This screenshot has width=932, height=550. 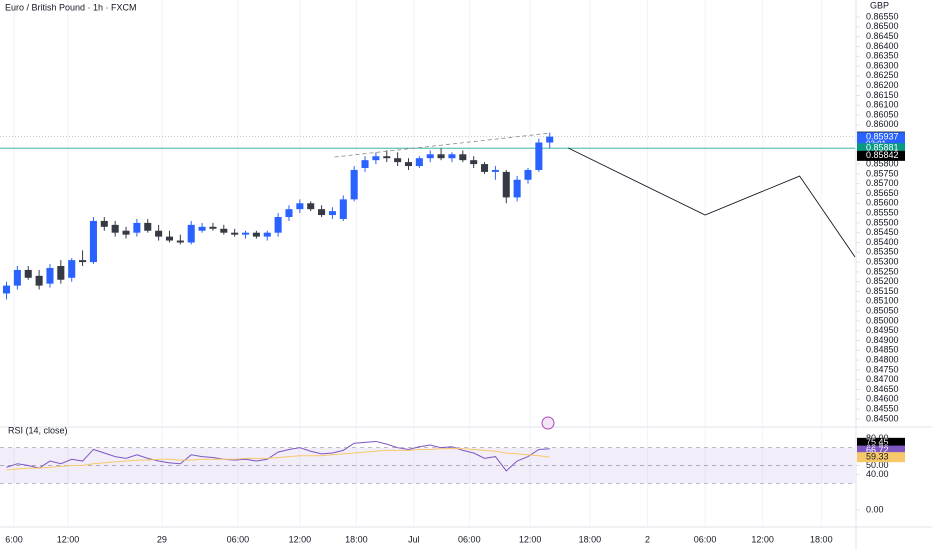 What do you see at coordinates (877, 474) in the screenshot?
I see `rsi-tick-label: 40.00` at bounding box center [877, 474].